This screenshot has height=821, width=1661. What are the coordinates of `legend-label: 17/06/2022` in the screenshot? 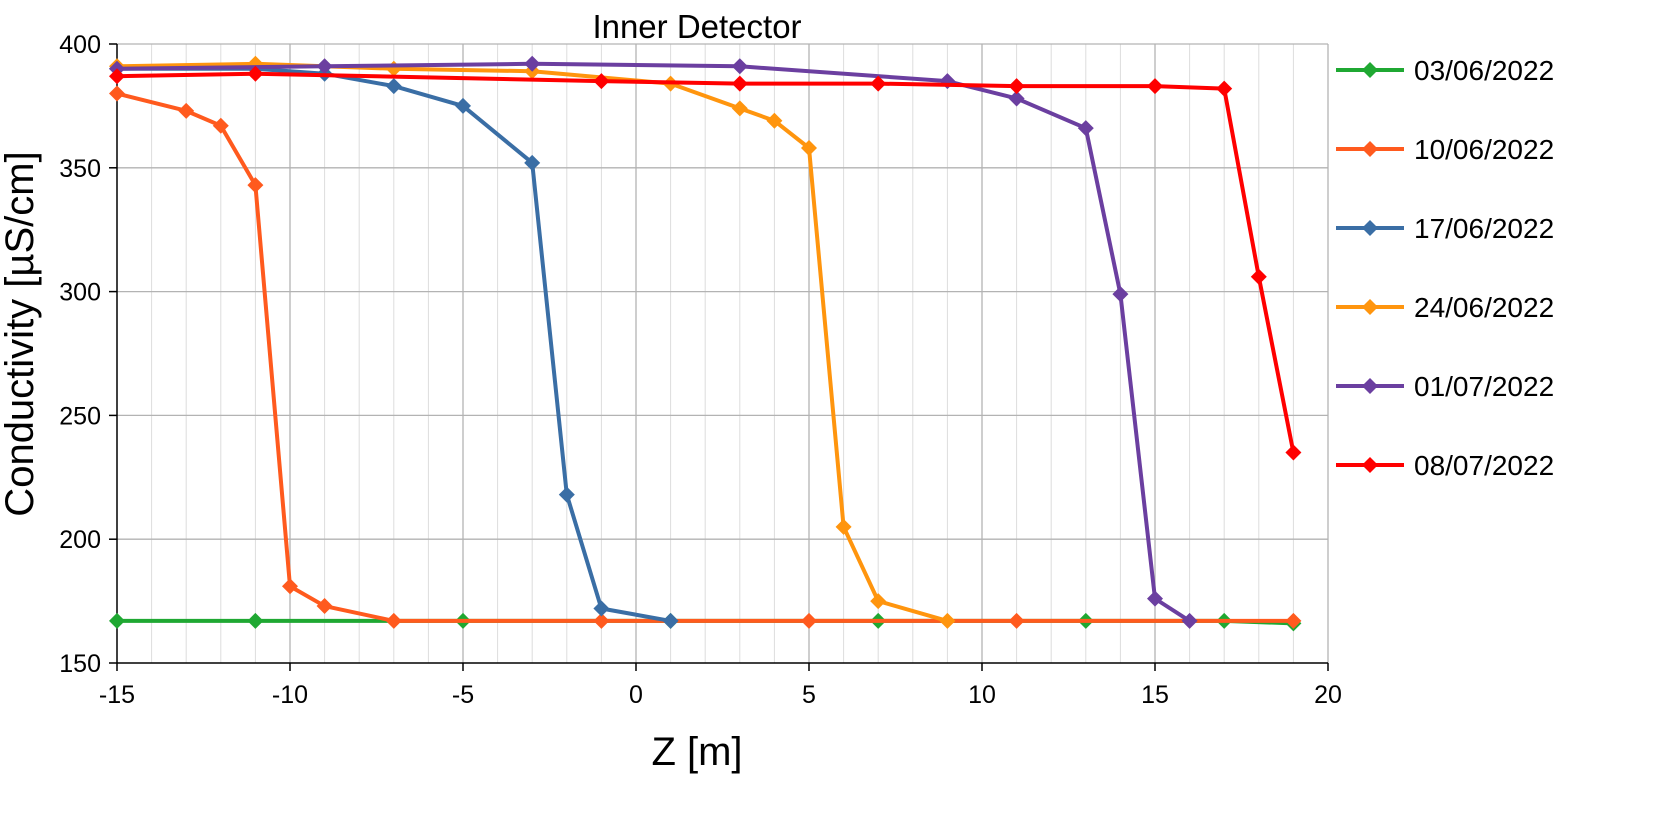 It's located at (1484, 228).